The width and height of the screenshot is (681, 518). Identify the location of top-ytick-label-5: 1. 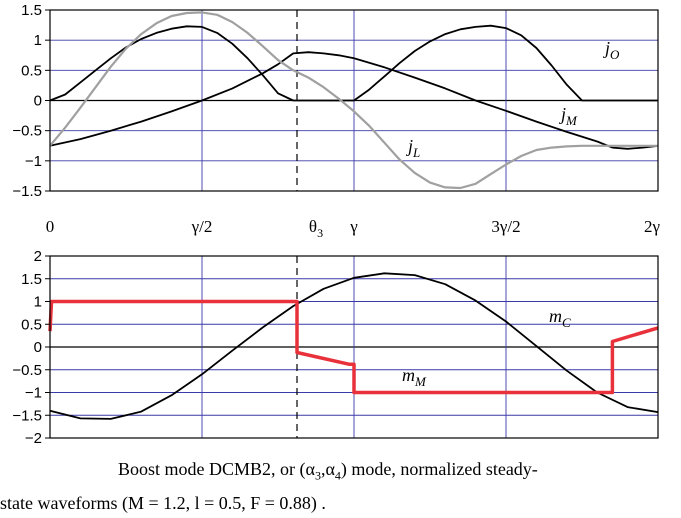
(38, 40).